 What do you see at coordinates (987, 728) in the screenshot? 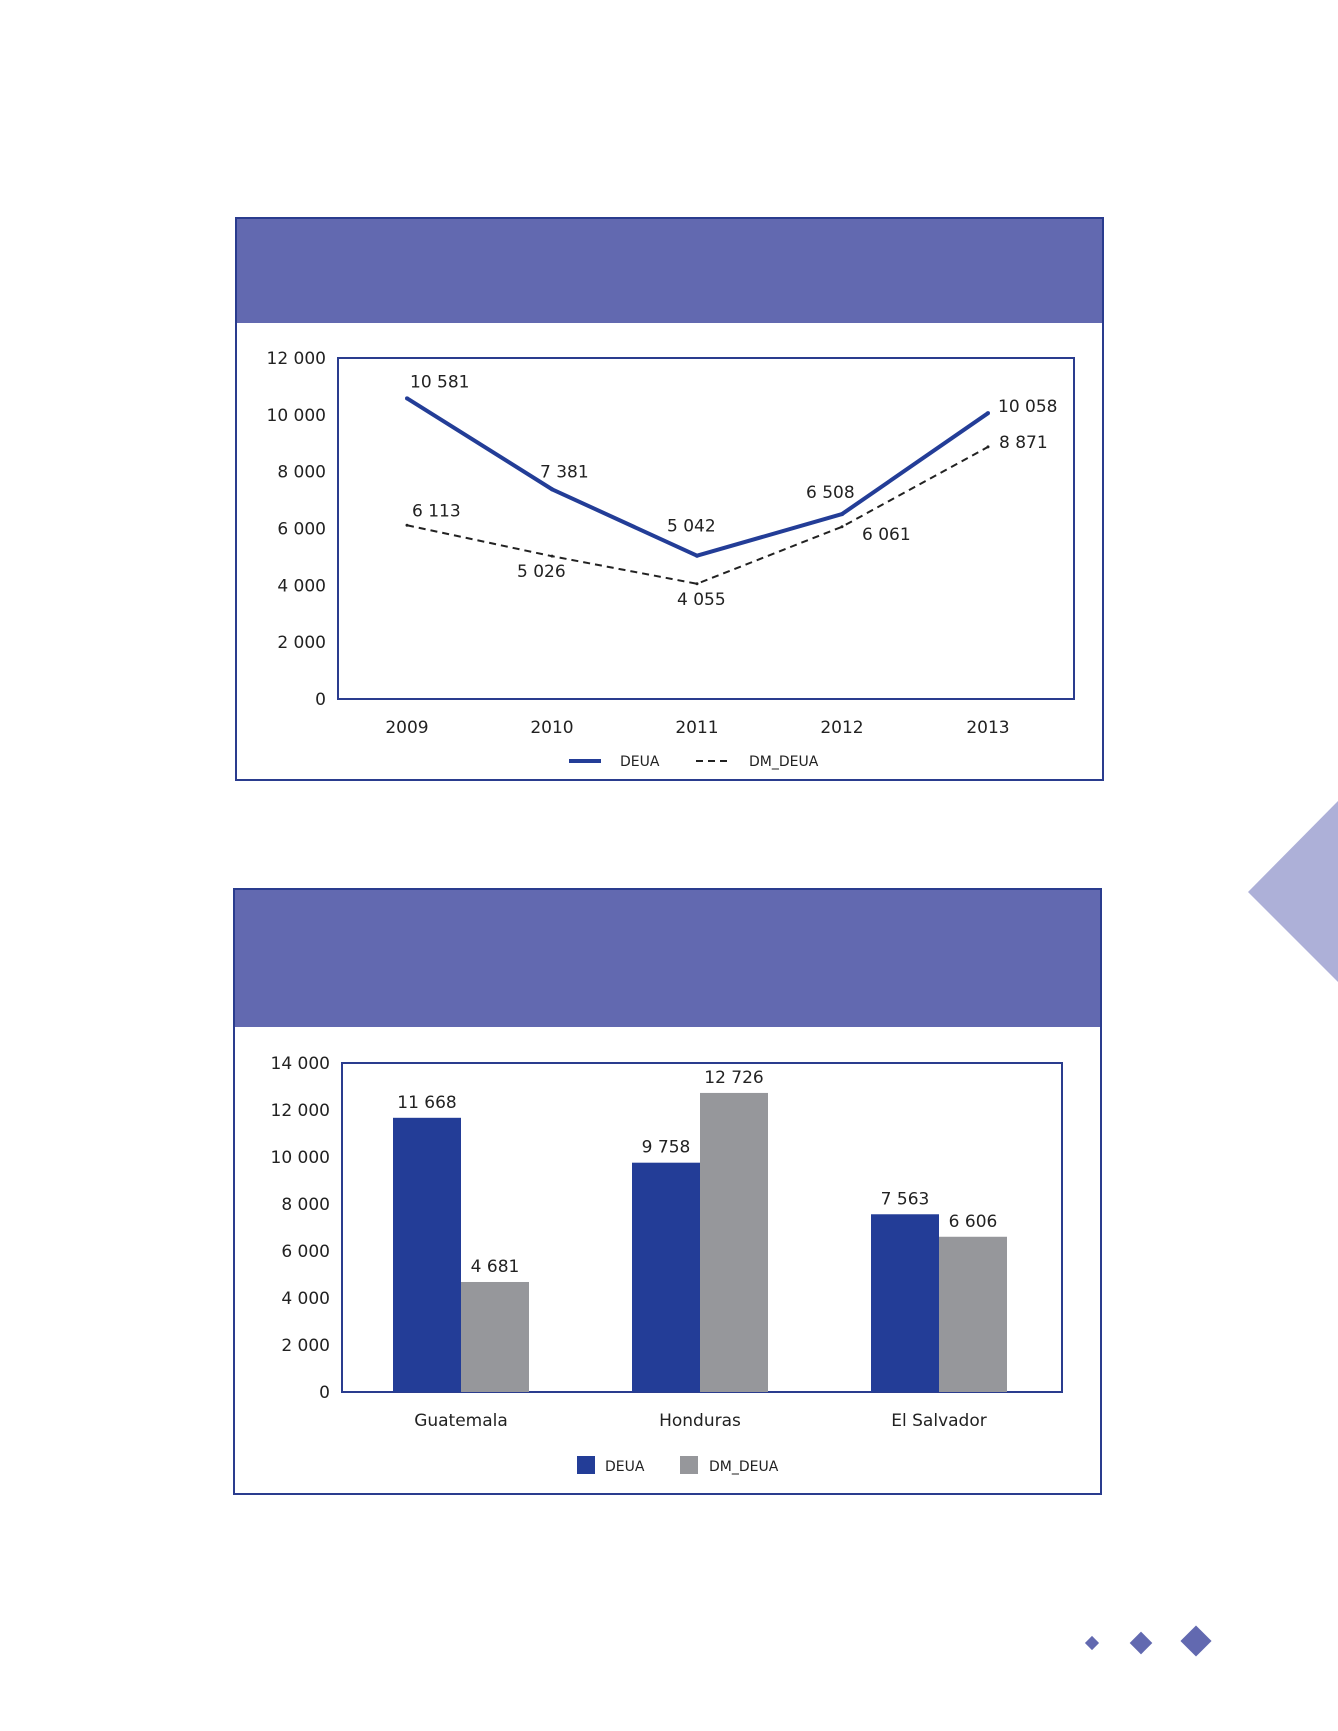
I see `x-tick-label: 2013` at bounding box center [987, 728].